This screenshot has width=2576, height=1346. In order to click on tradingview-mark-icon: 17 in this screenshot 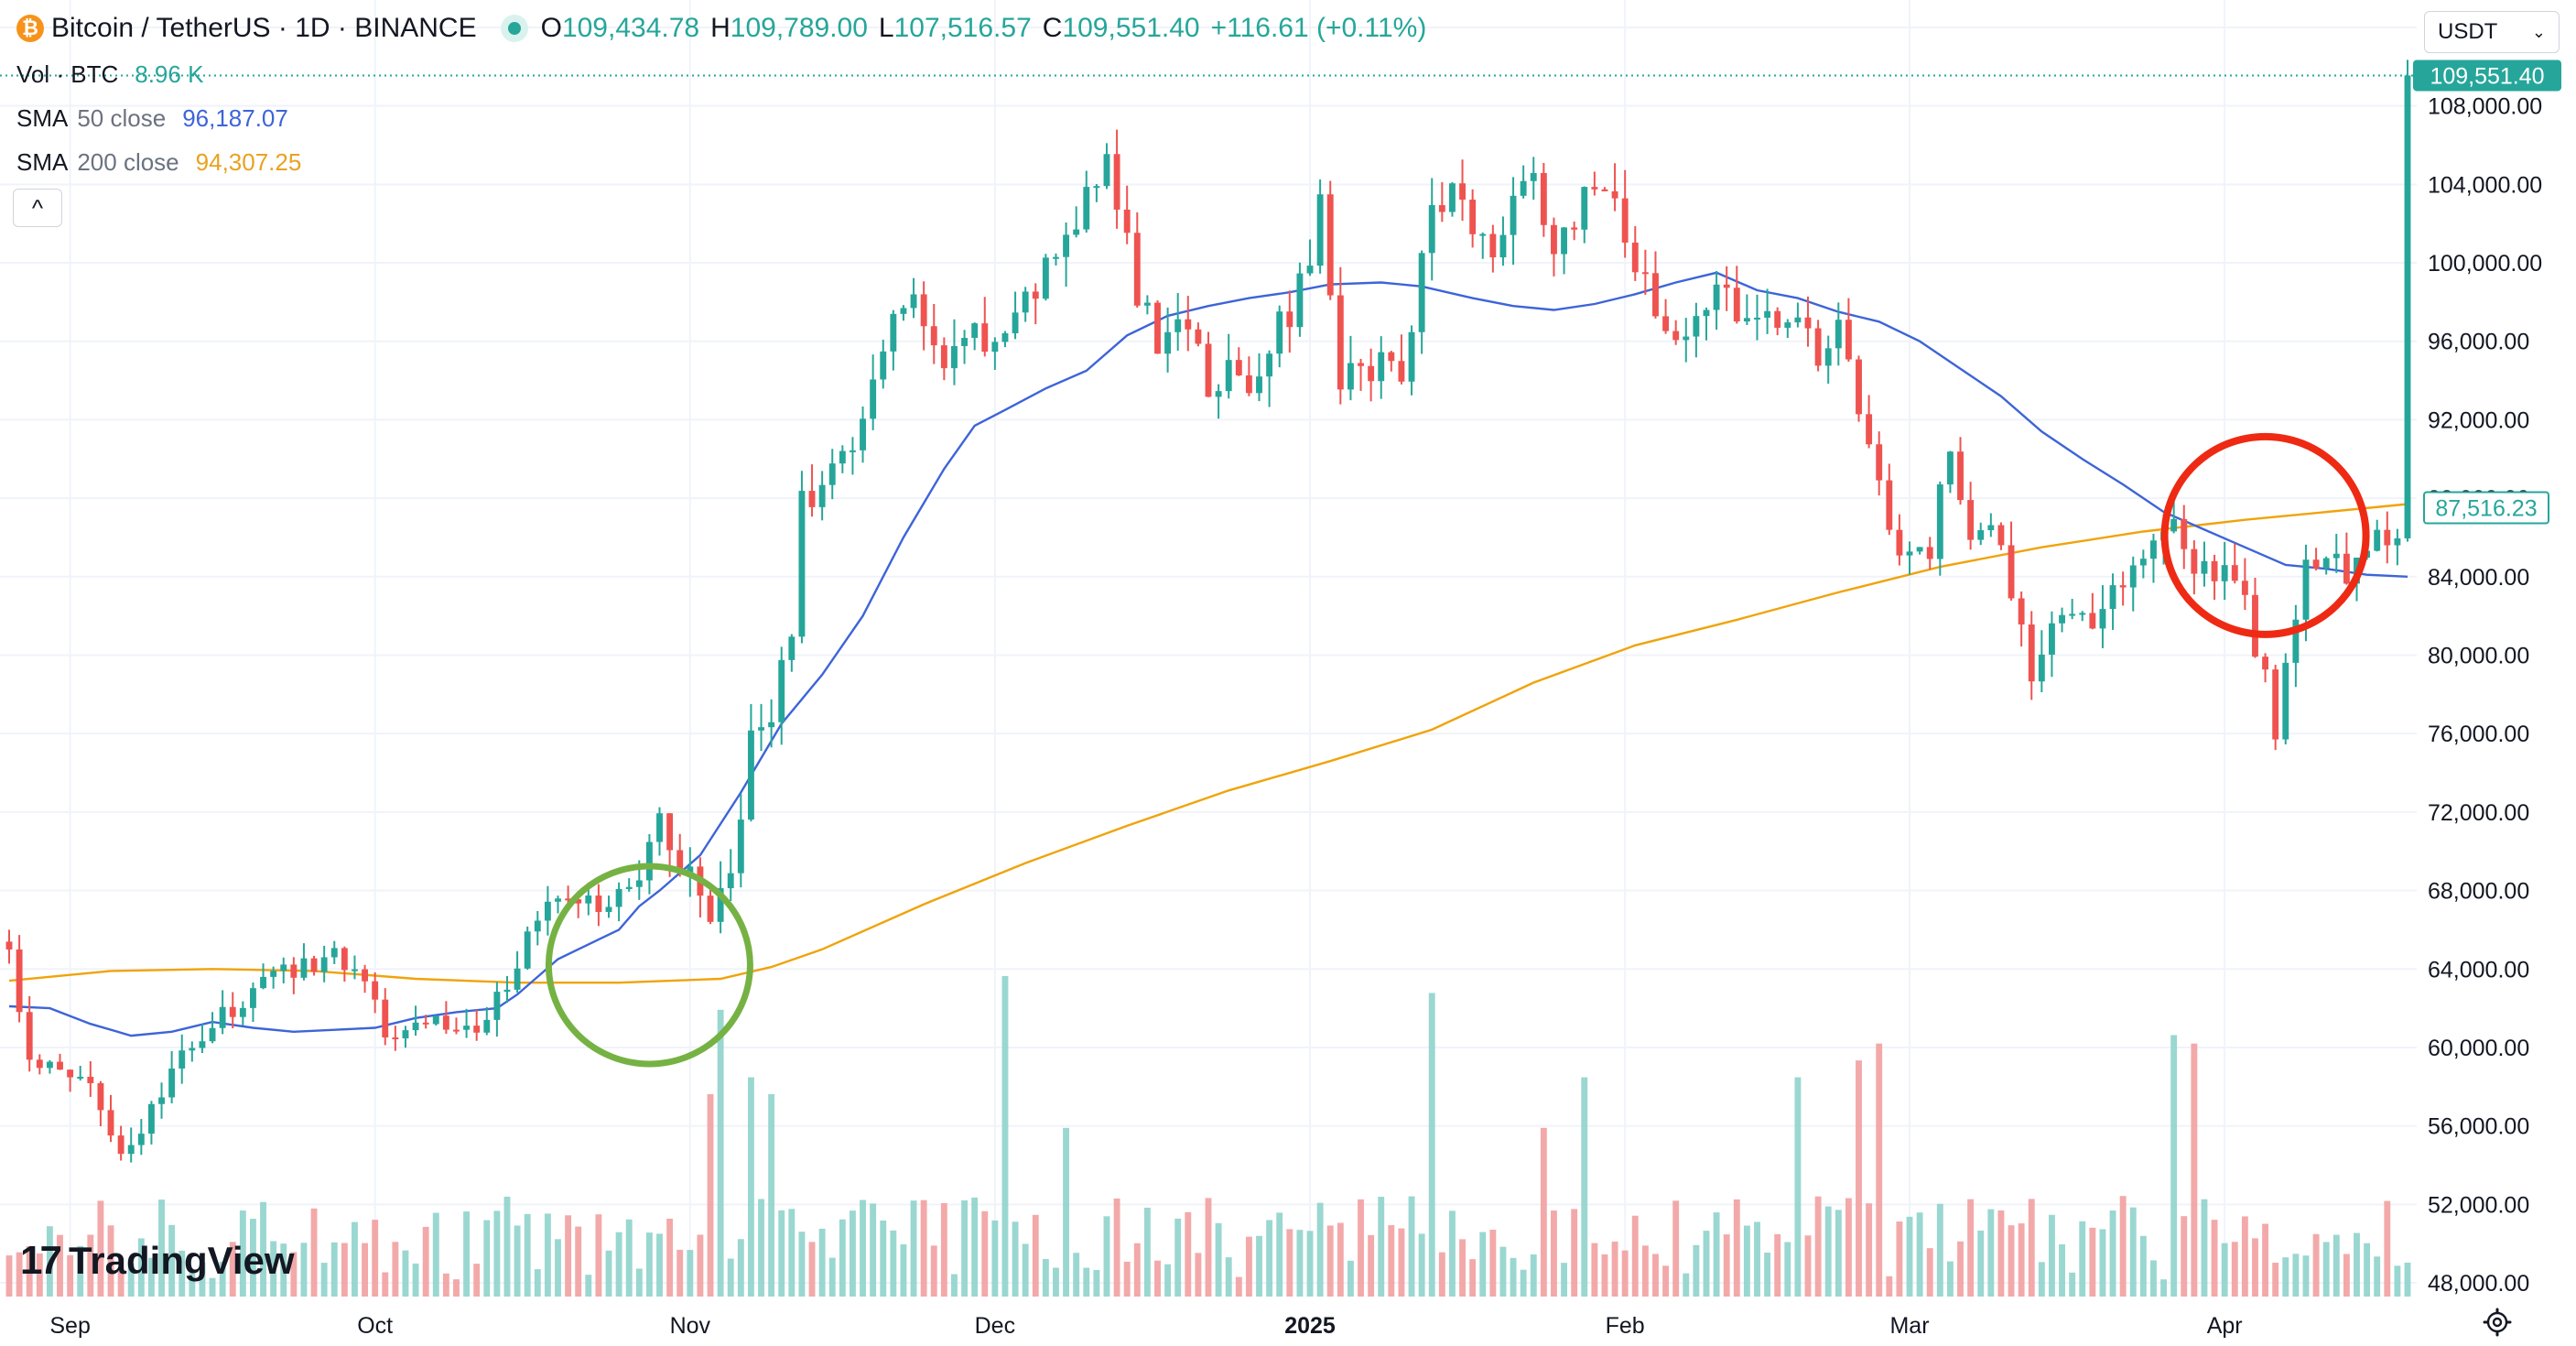, I will do `click(41, 1260)`.